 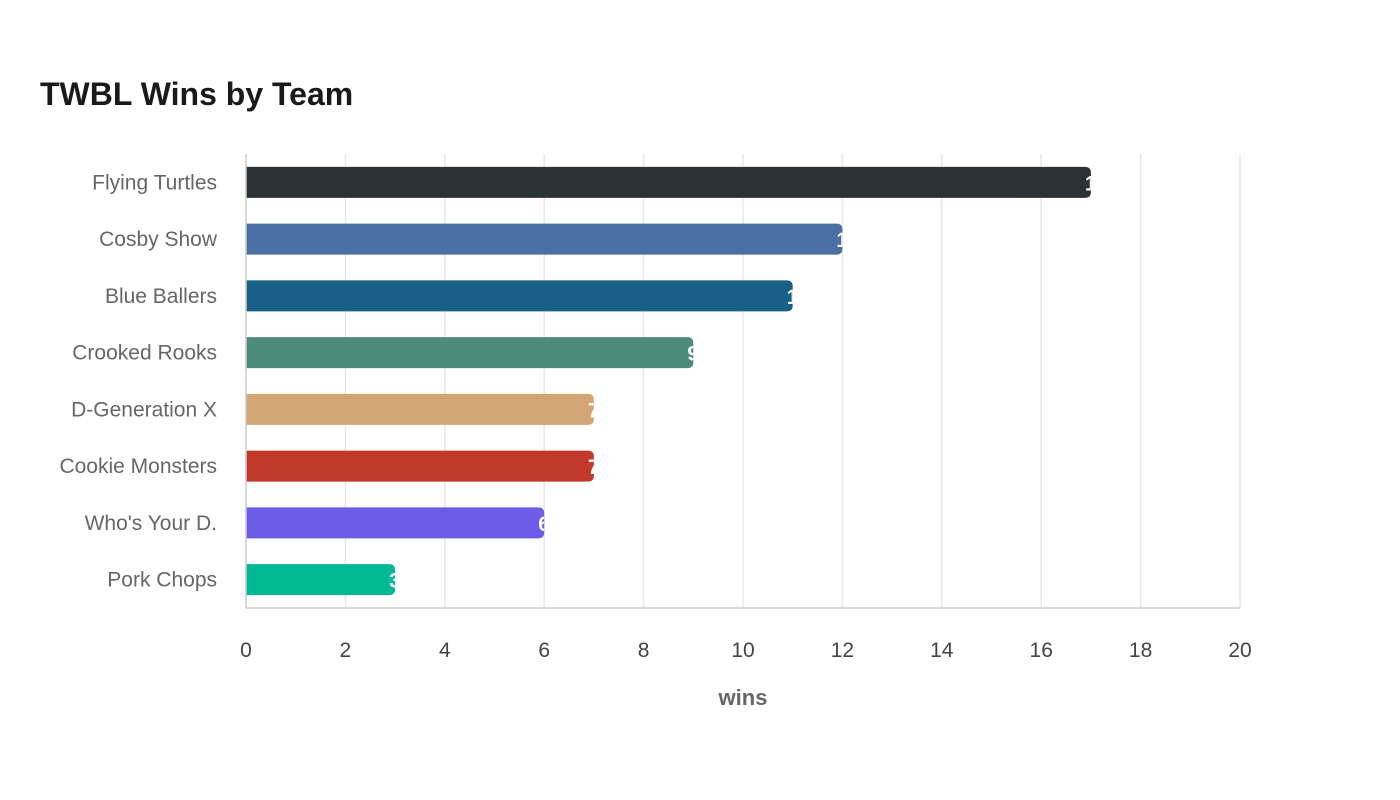 What do you see at coordinates (162, 580) in the screenshot?
I see `category-label: Pork Chops` at bounding box center [162, 580].